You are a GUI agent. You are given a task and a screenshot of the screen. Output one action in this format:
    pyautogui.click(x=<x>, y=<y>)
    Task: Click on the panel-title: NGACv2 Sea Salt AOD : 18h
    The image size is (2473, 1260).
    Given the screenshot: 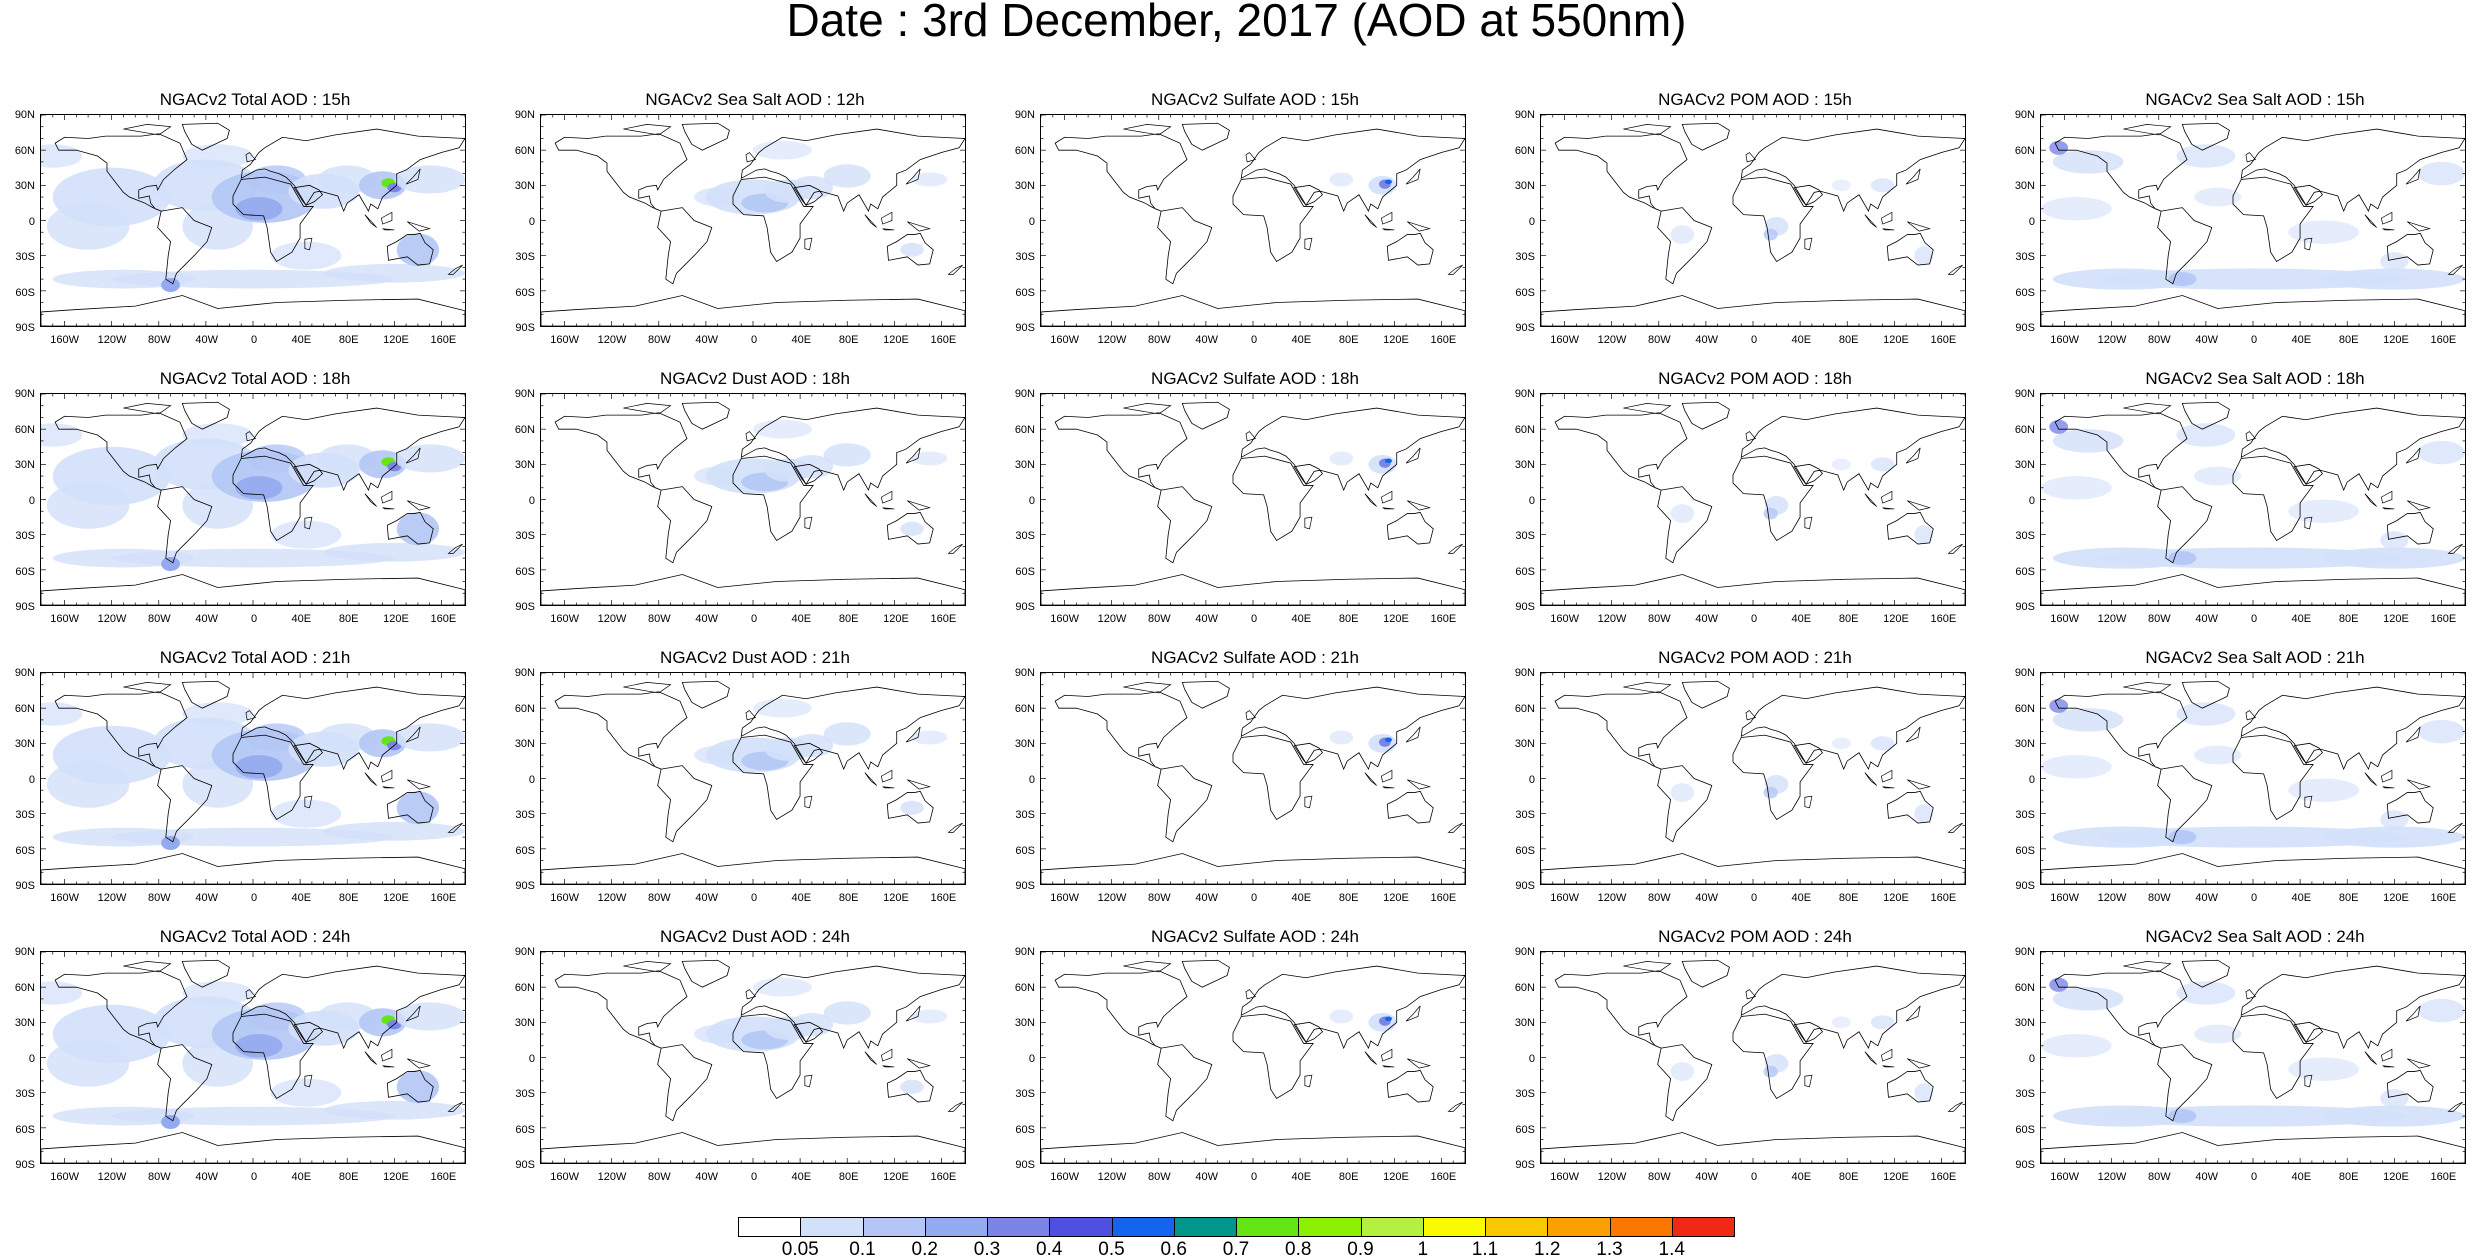 What is the action you would take?
    pyautogui.click(x=2255, y=378)
    